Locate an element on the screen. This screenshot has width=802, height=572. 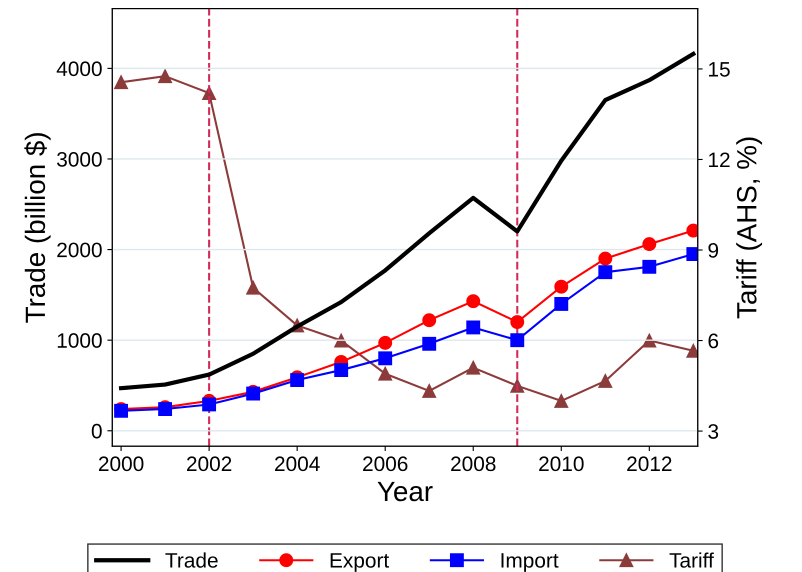
y-axis-title: Trade (billion $) is located at coordinates (37, 228).